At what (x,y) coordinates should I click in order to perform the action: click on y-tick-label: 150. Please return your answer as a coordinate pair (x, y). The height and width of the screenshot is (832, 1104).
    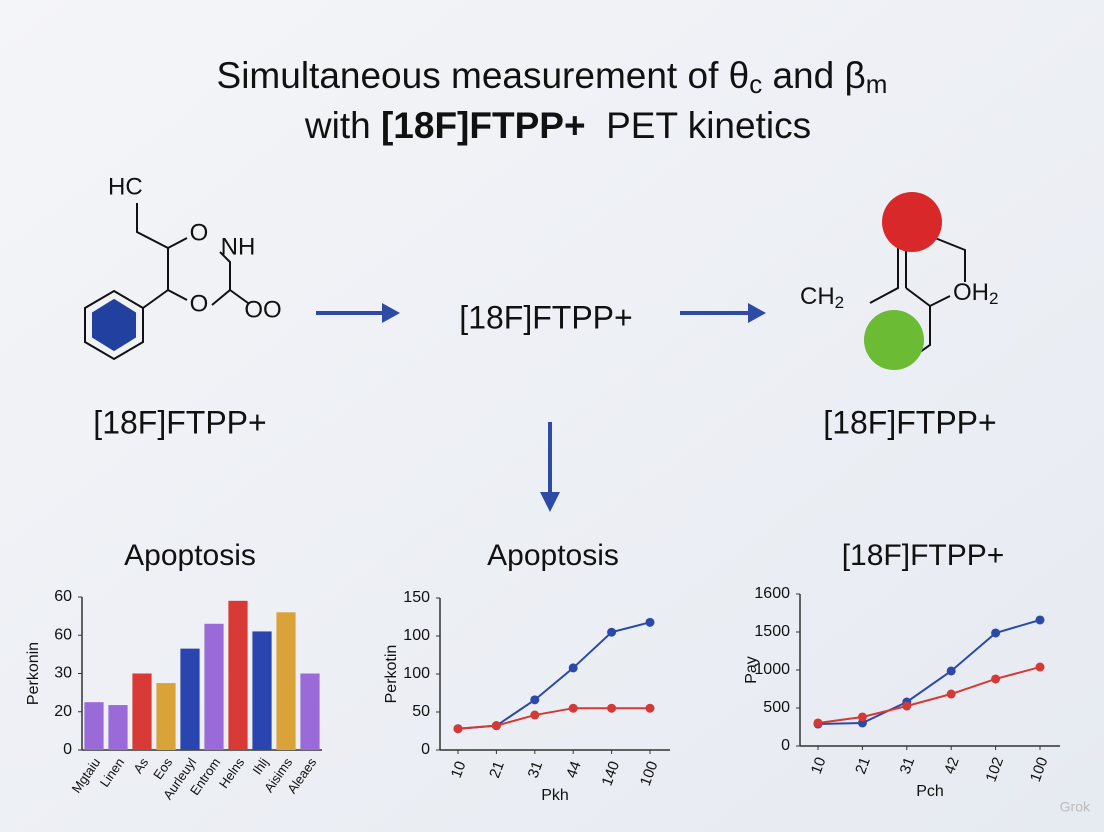
    Looking at the image, I should click on (416, 597).